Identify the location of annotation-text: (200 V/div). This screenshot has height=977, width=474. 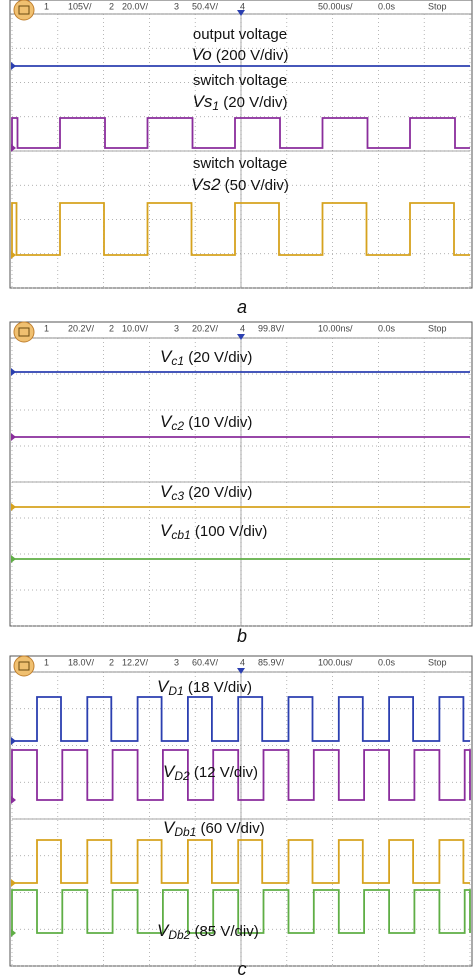
(250, 55).